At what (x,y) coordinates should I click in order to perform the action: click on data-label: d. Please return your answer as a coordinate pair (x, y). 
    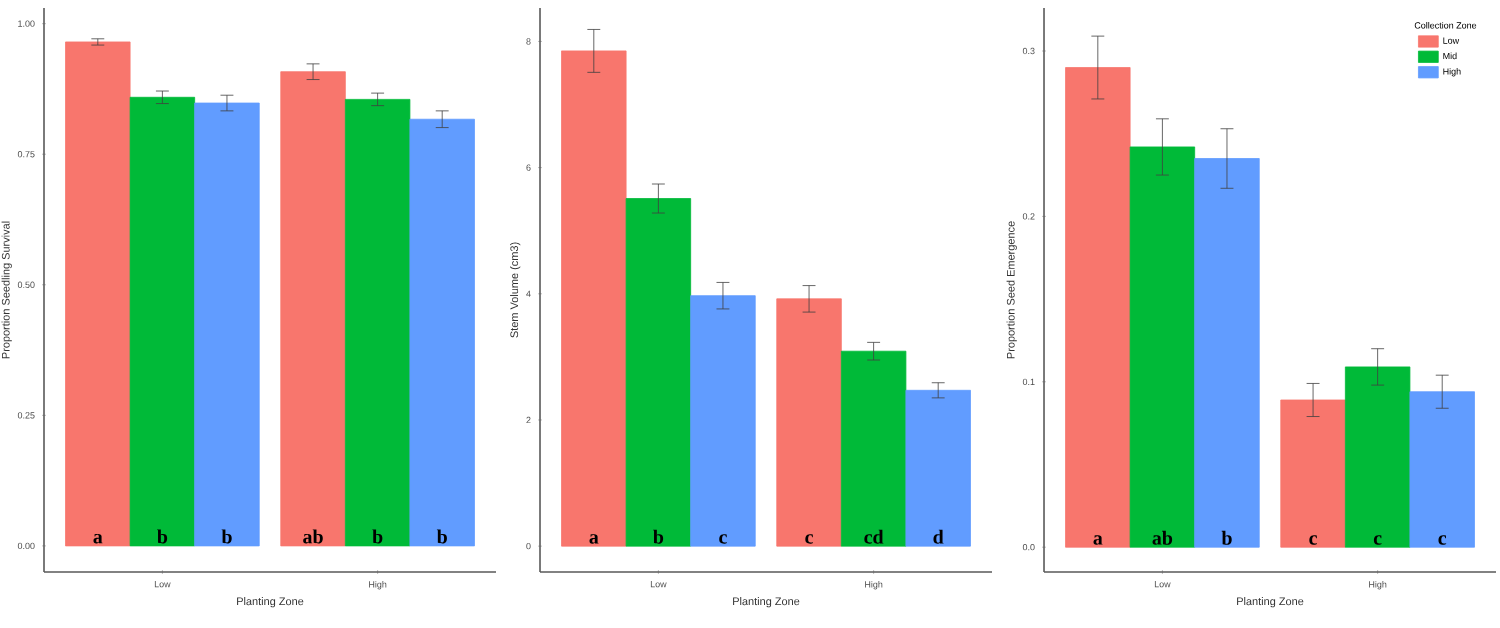
    Looking at the image, I should click on (938, 536).